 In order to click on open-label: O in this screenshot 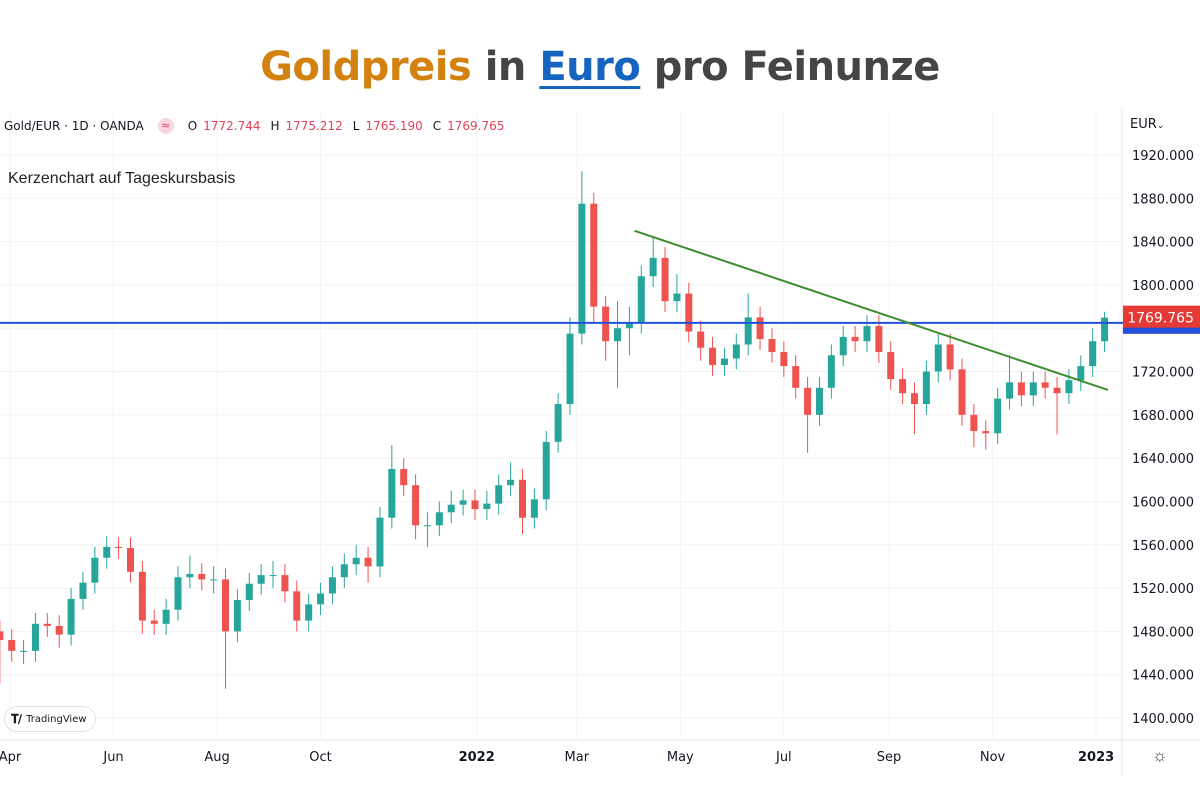, I will do `click(192, 126)`.